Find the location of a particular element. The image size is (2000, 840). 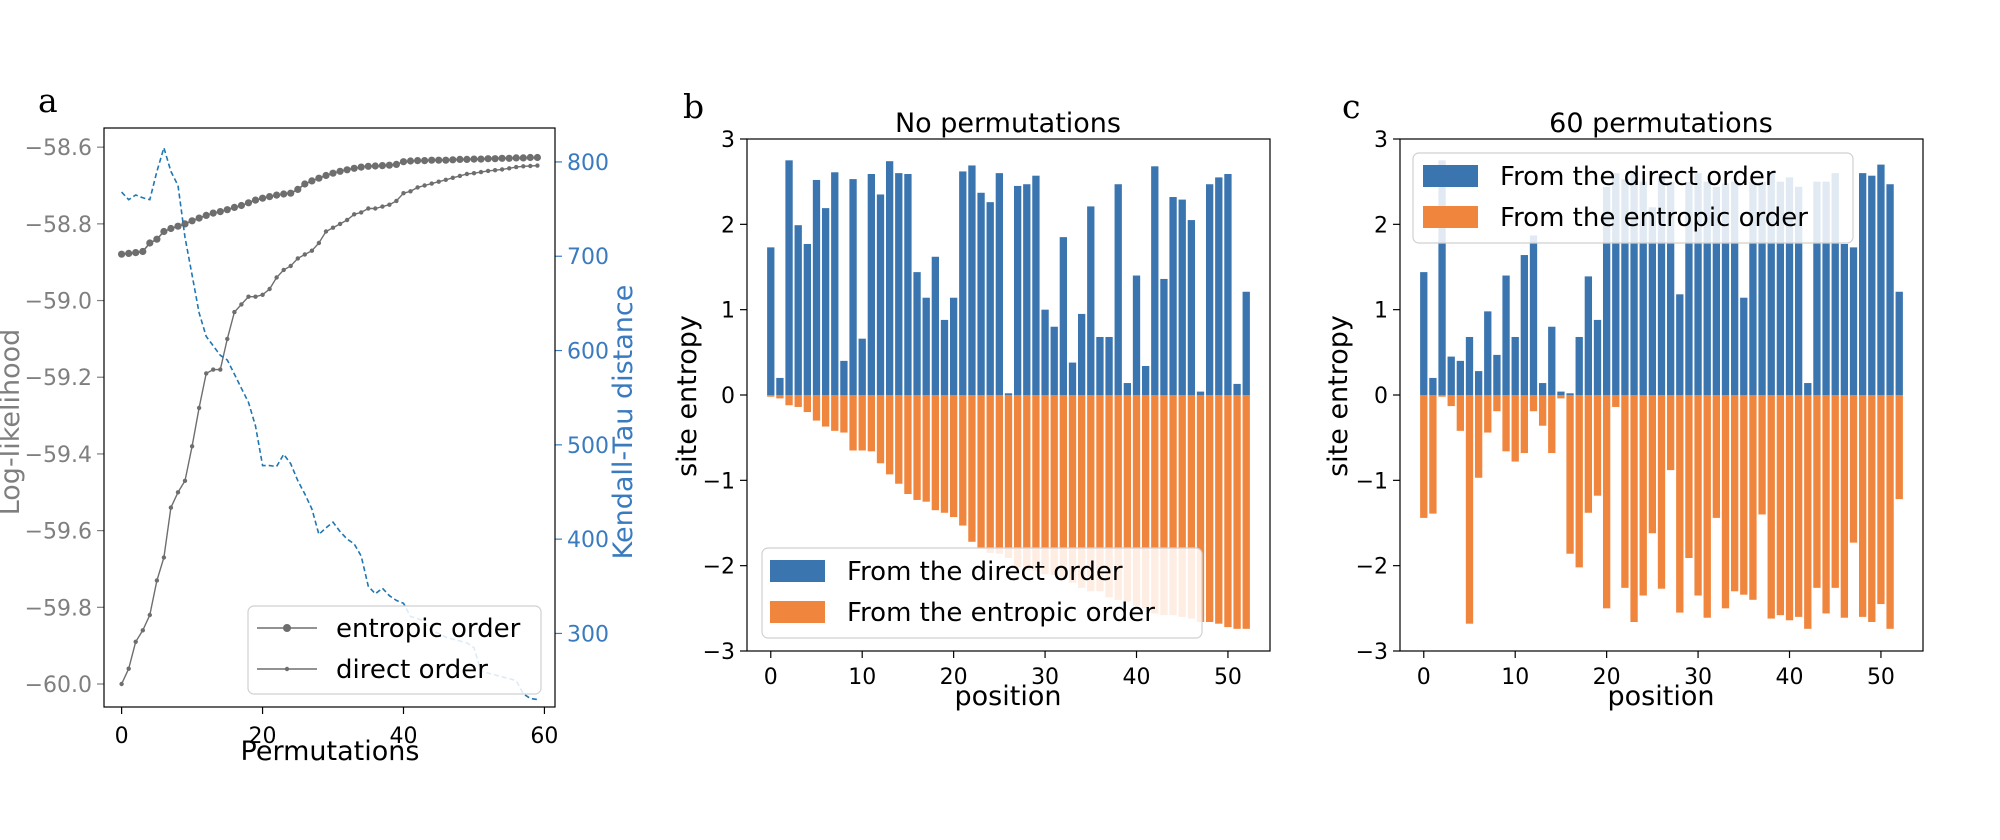

panel-c-xtick-label: 10 is located at coordinates (1515, 677).